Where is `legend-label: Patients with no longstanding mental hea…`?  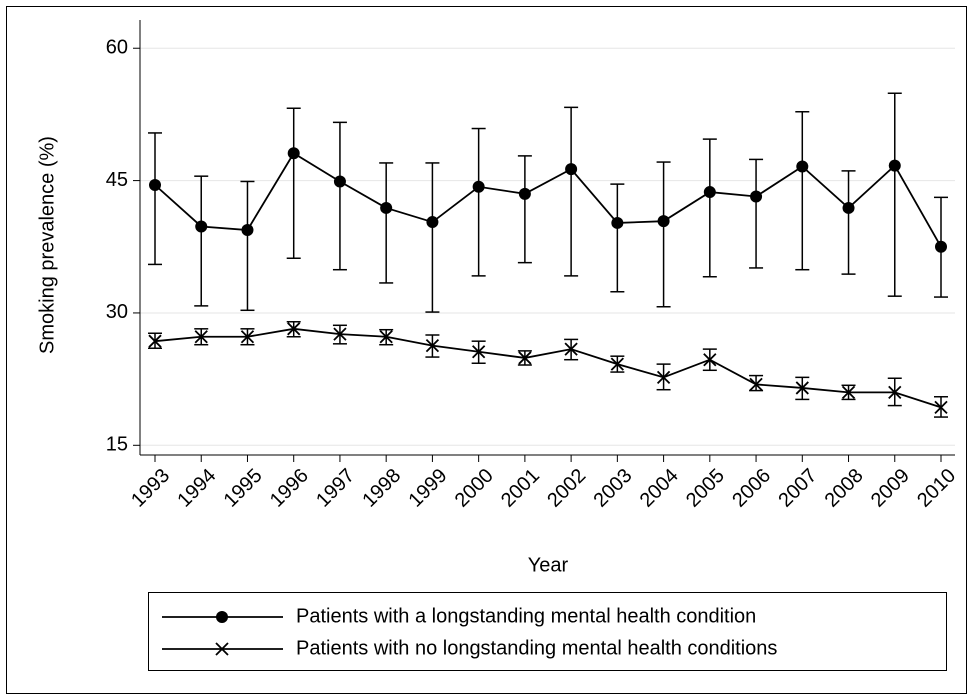
legend-label: Patients with no longstanding mental hea… is located at coordinates (536, 648).